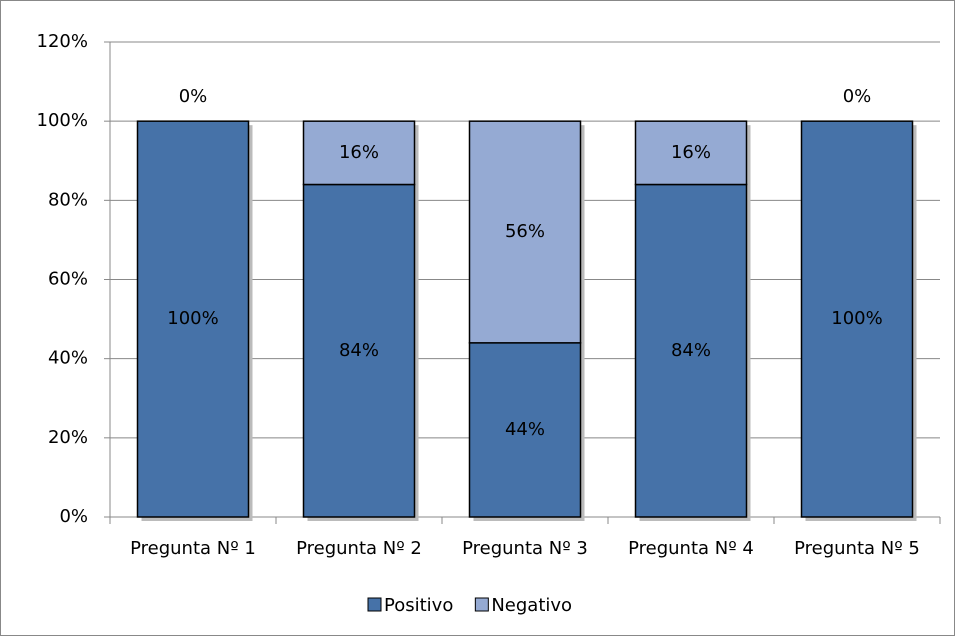 The width and height of the screenshot is (956, 637). What do you see at coordinates (525, 548) in the screenshot?
I see `x-tick-label: Pregunta Nº 3` at bounding box center [525, 548].